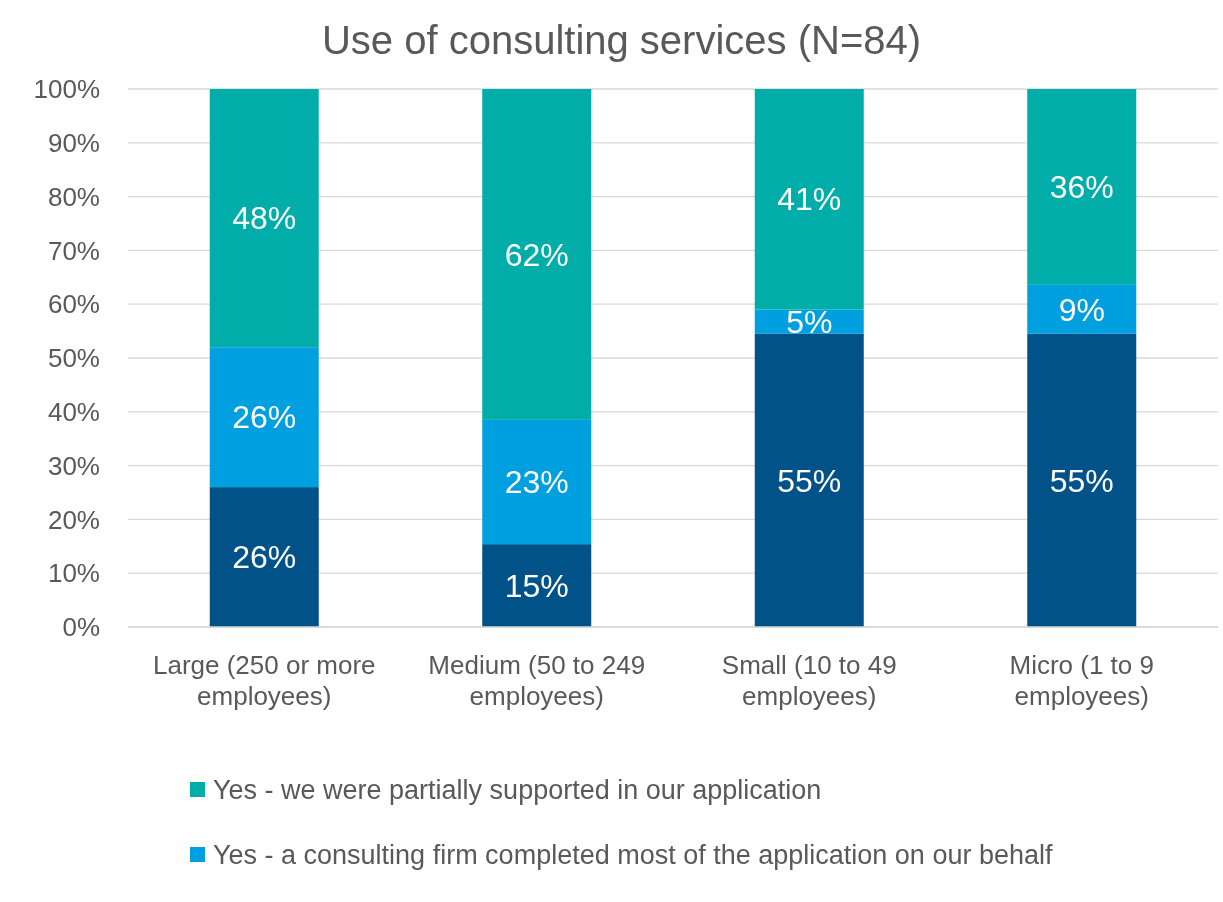 The width and height of the screenshot is (1223, 902). I want to click on data-label: 23%, so click(536, 482).